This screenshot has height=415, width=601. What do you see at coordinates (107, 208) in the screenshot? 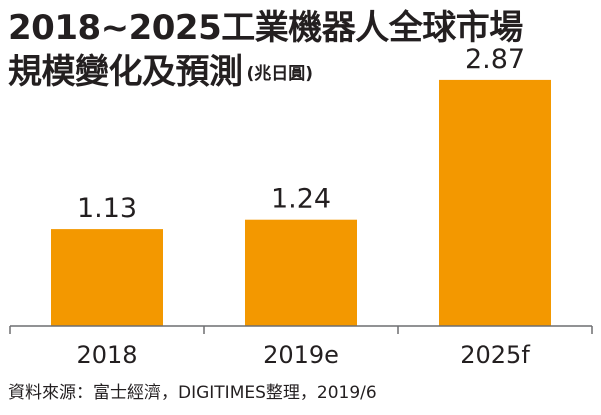
I see `value-label-2018: 1.13` at bounding box center [107, 208].